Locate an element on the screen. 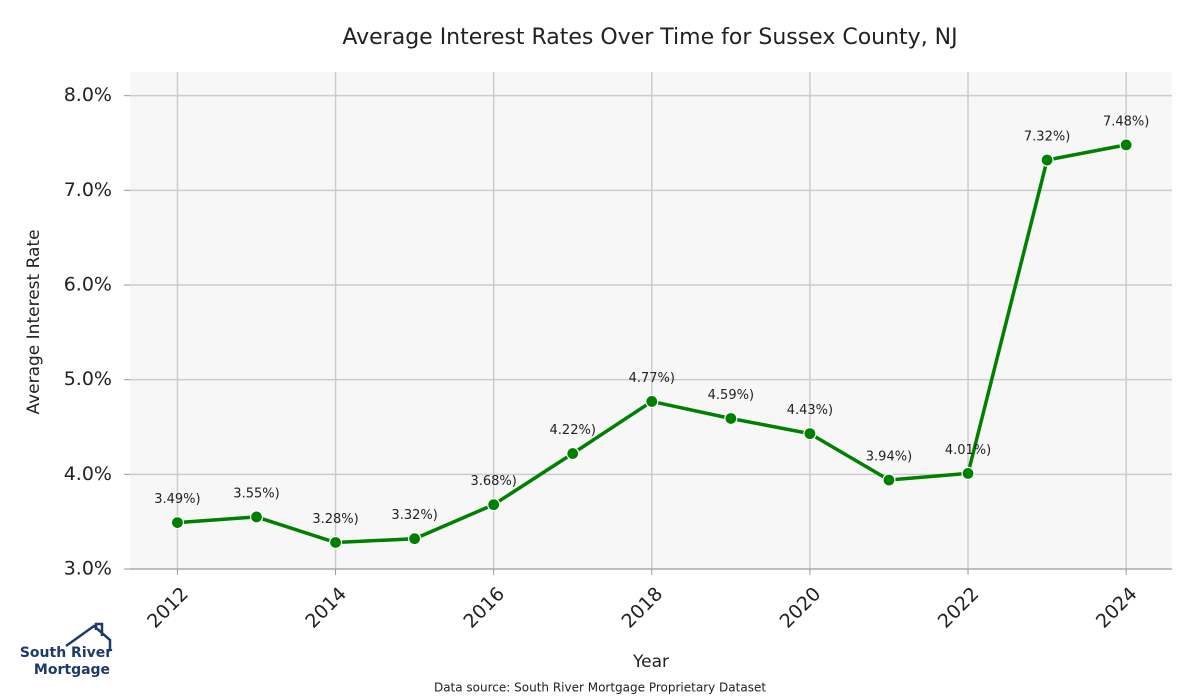  data-label: 3.94%) is located at coordinates (889, 457).